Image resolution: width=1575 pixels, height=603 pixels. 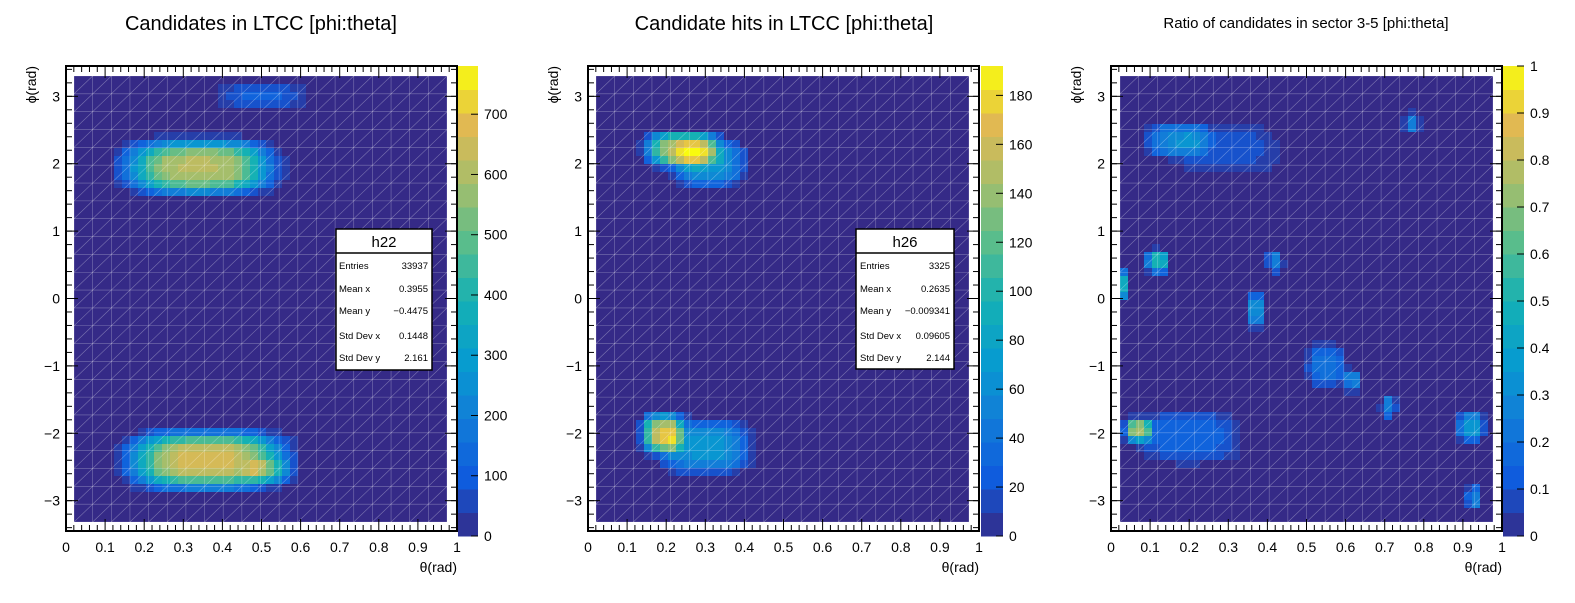 I want to click on stats-value: 2.161, so click(x=416, y=358).